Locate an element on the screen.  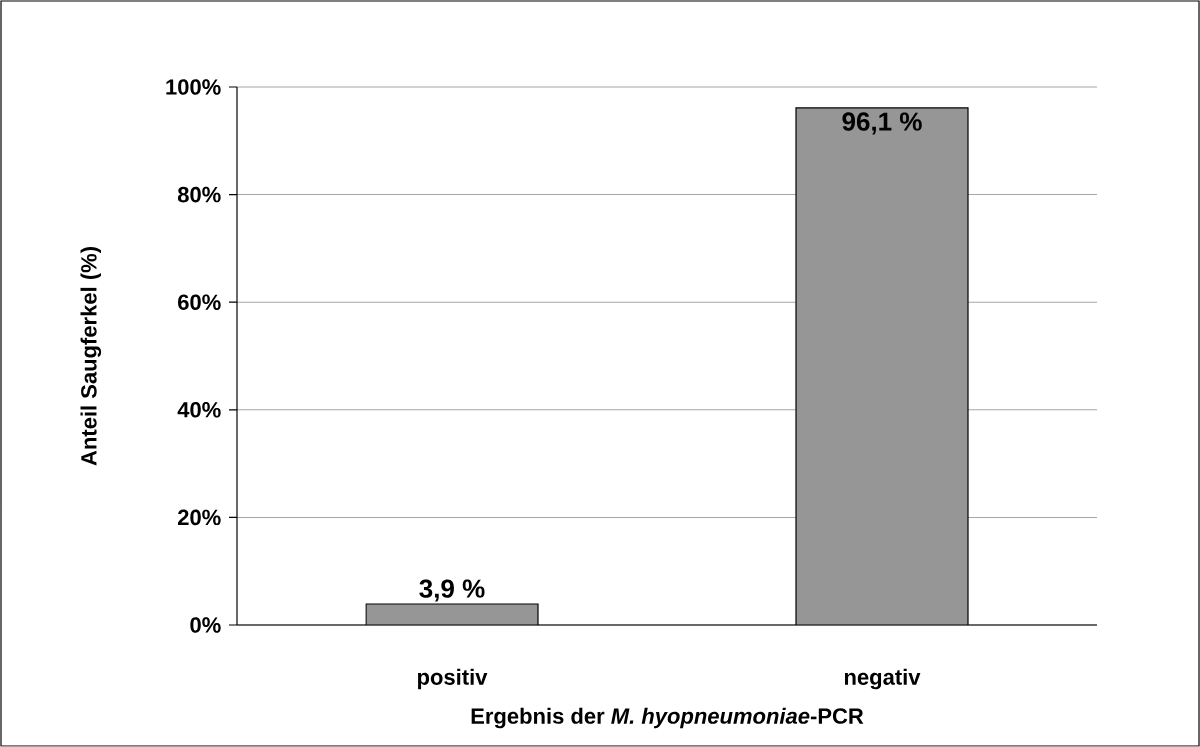
y-tick-label: 20% is located at coordinates (199, 517).